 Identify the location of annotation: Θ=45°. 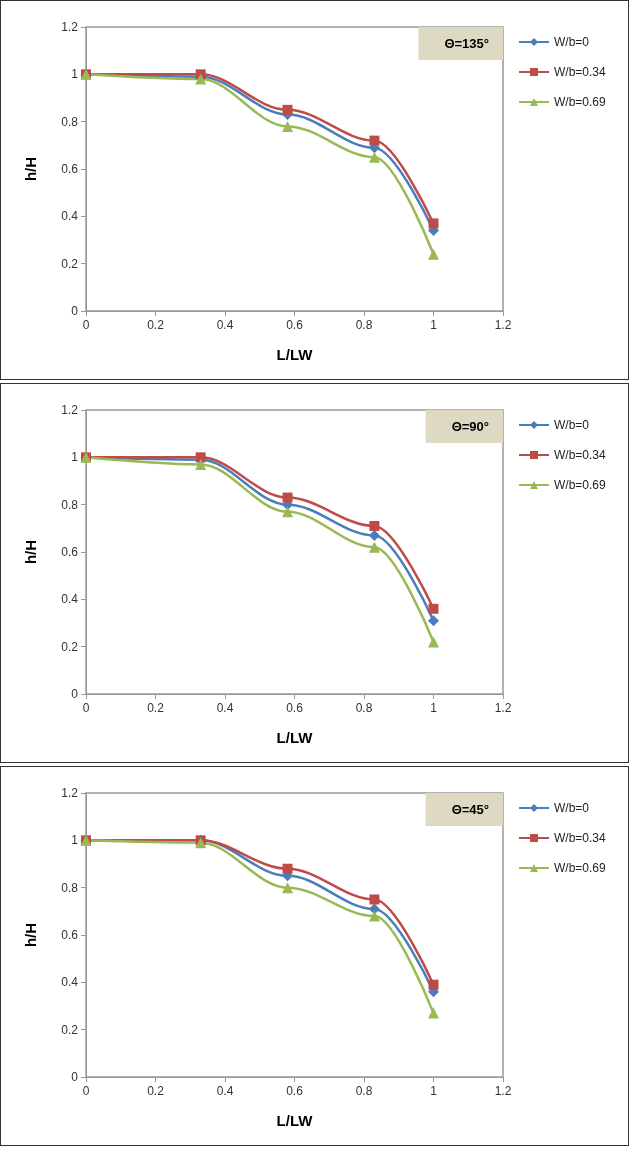
(470, 809).